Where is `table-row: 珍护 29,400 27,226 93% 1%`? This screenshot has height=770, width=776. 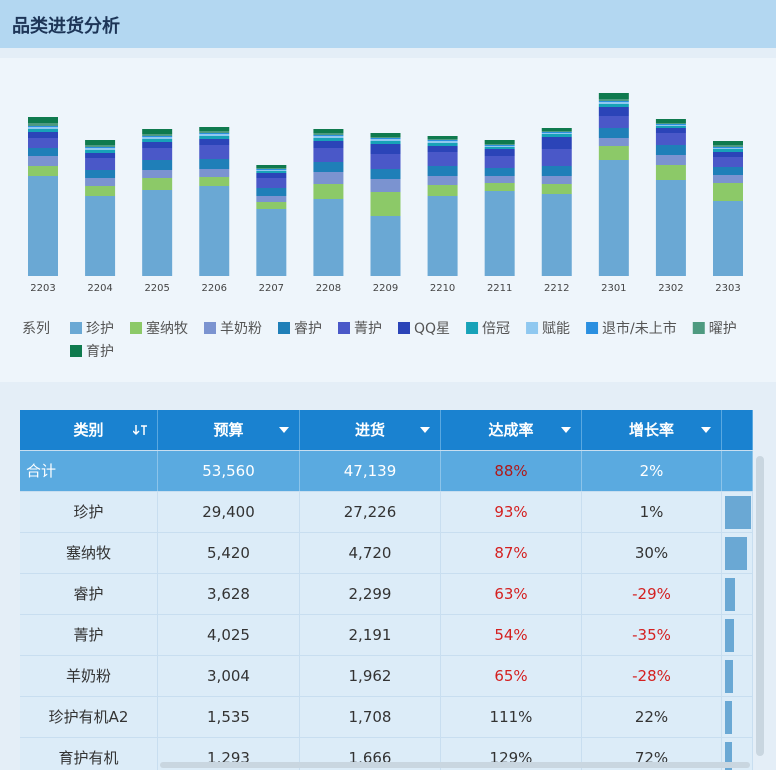 table-row: 珍护 29,400 27,226 93% 1% is located at coordinates (386, 512).